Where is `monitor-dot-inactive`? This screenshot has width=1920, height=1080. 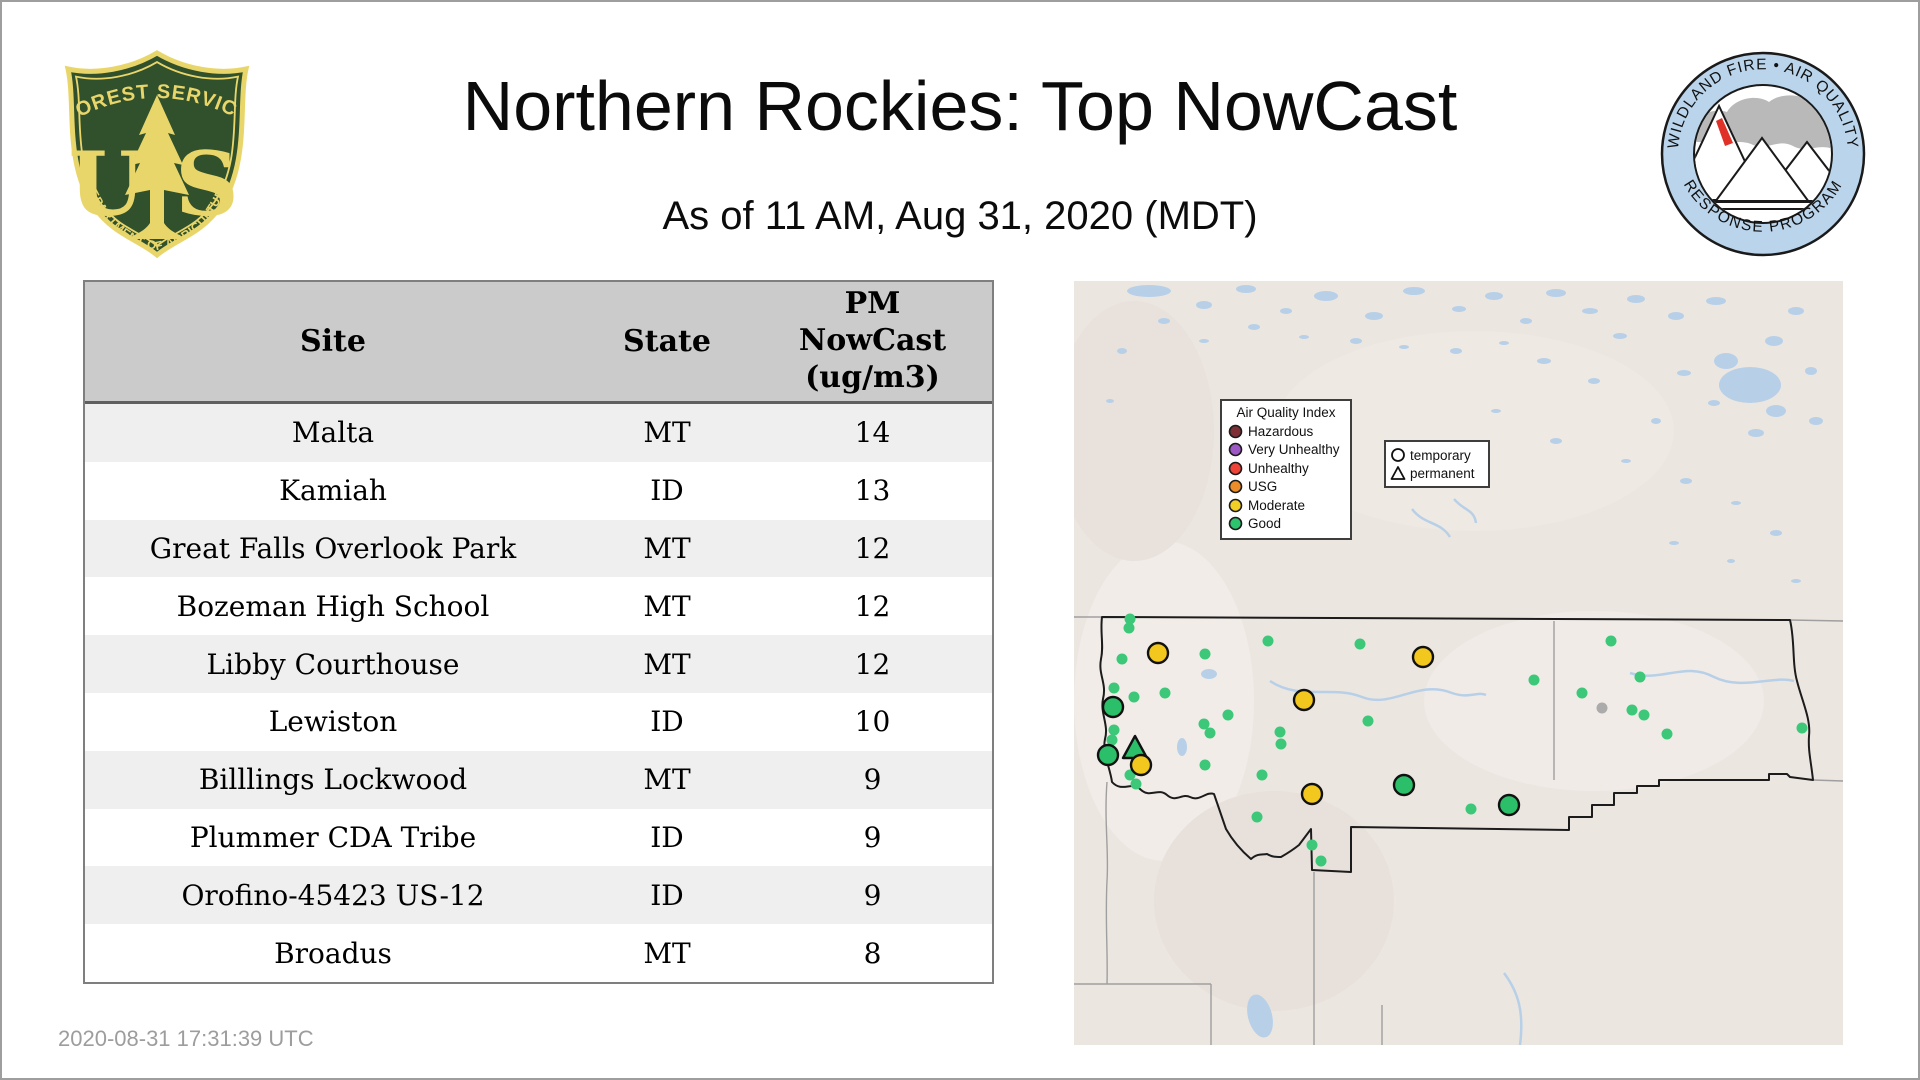 monitor-dot-inactive is located at coordinates (1602, 708).